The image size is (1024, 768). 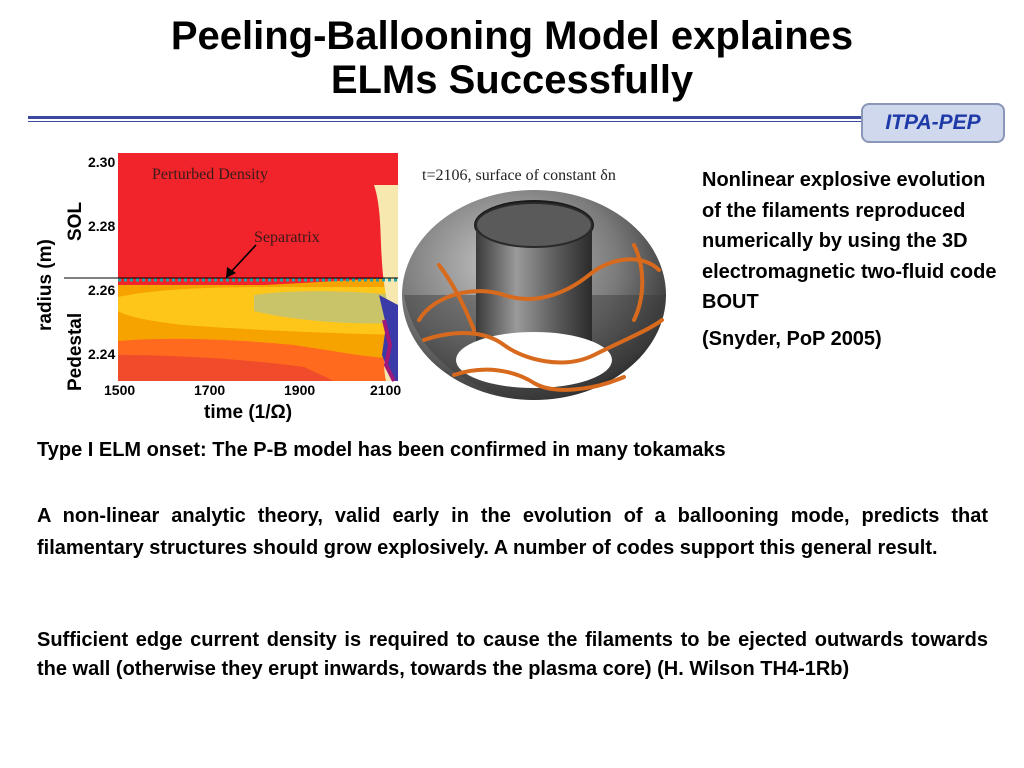 I want to click on sol-region-label: SOL, so click(x=75, y=221).